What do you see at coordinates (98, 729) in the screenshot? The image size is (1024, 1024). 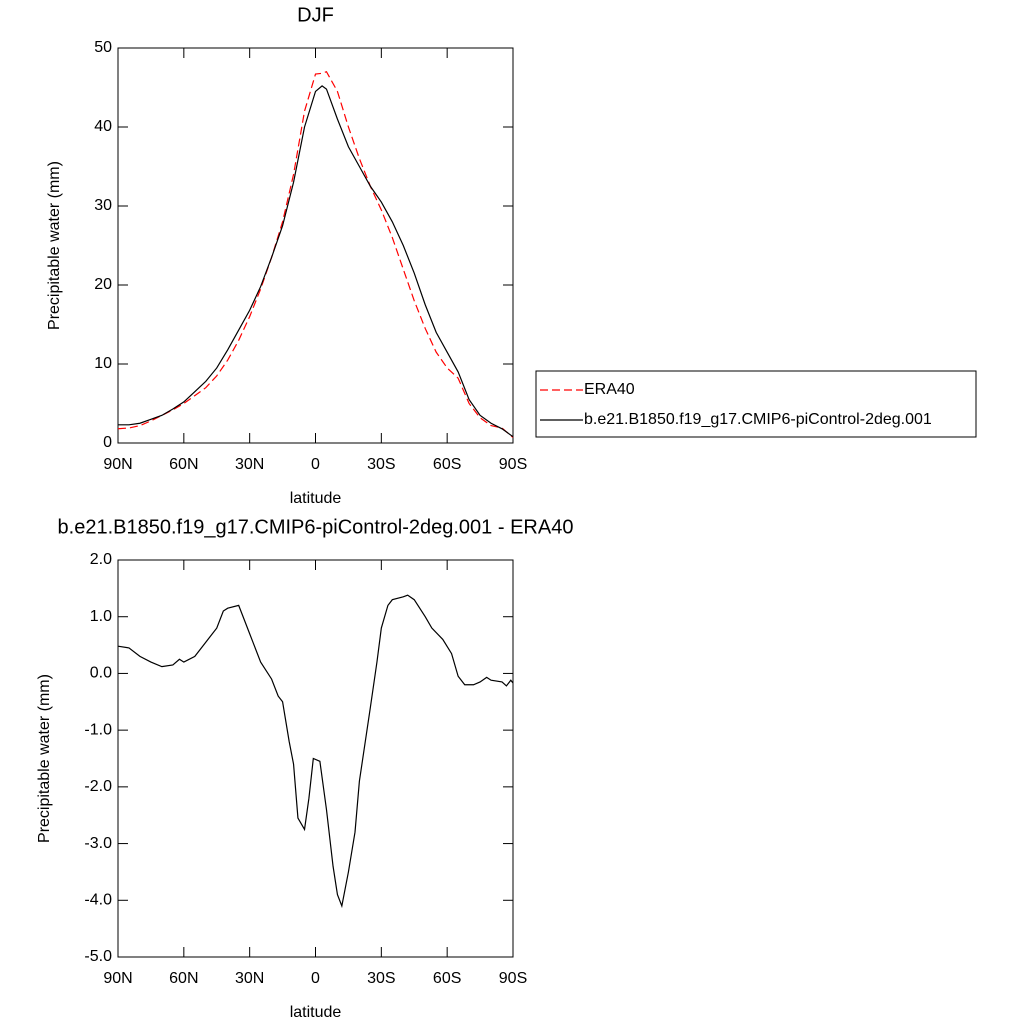 I see `y-tick-label: -1.0` at bounding box center [98, 729].